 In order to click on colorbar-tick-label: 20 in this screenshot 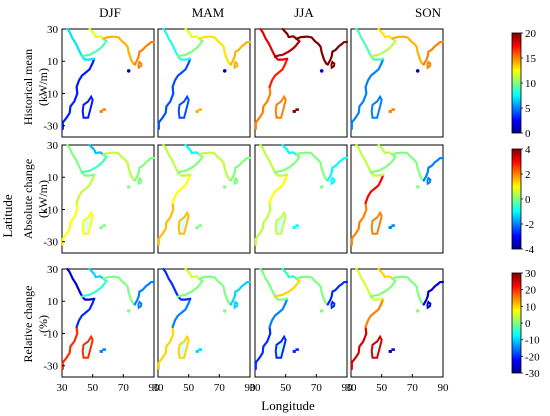, I will do `click(531, 34)`.